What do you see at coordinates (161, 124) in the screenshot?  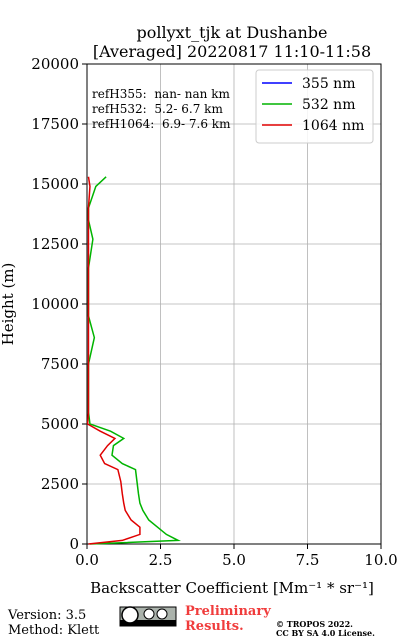 I see `annotation: refH1064: 6.9- 7.6 km` at bounding box center [161, 124].